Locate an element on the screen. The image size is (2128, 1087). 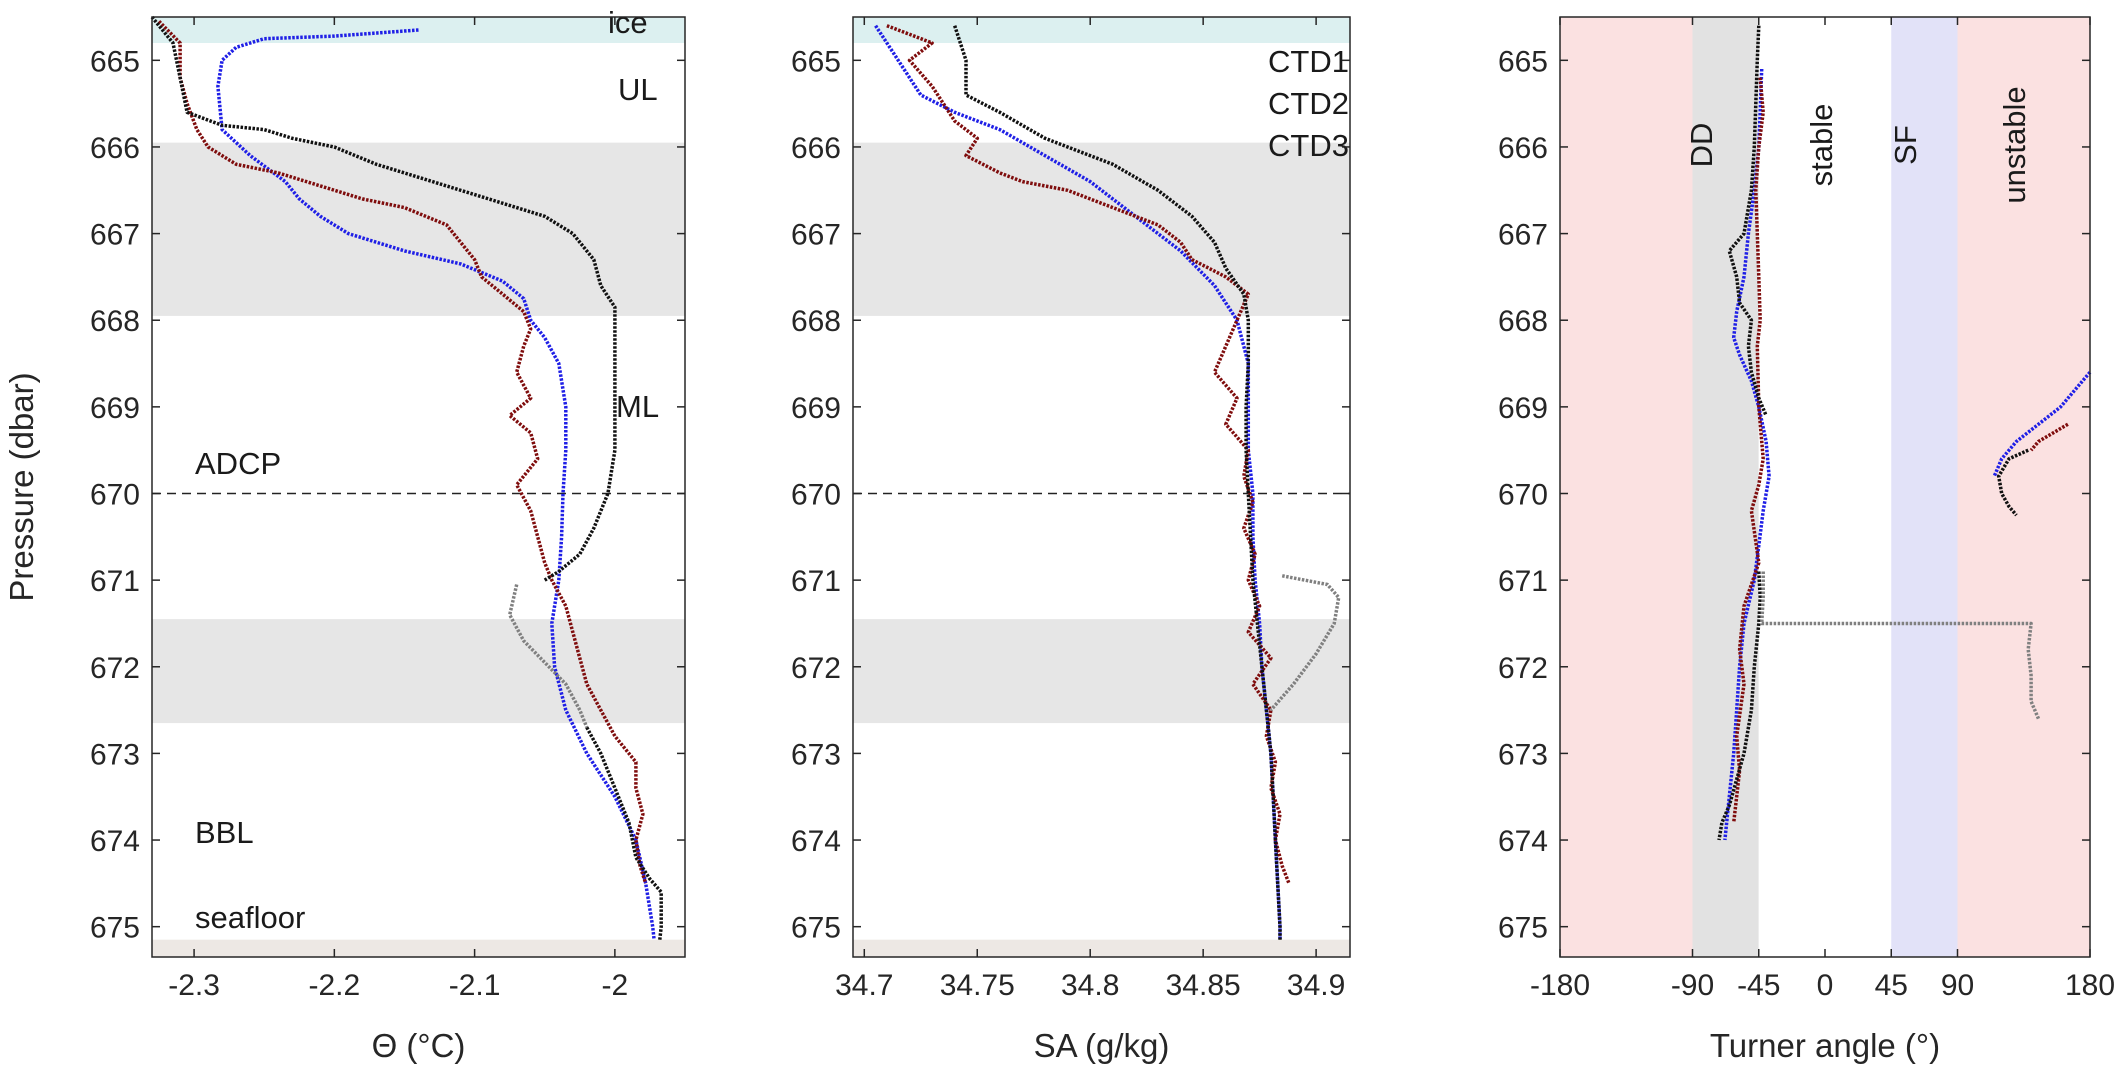
annotation-ml: ML is located at coordinates (637, 406).